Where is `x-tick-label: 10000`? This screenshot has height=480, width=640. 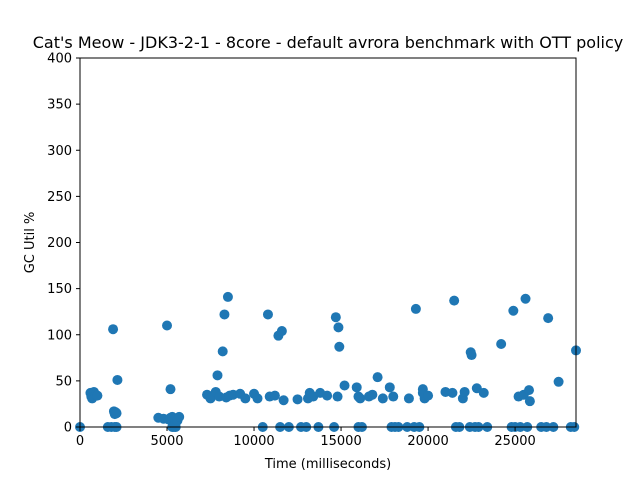
x-tick-label: 10000 is located at coordinates (253, 441).